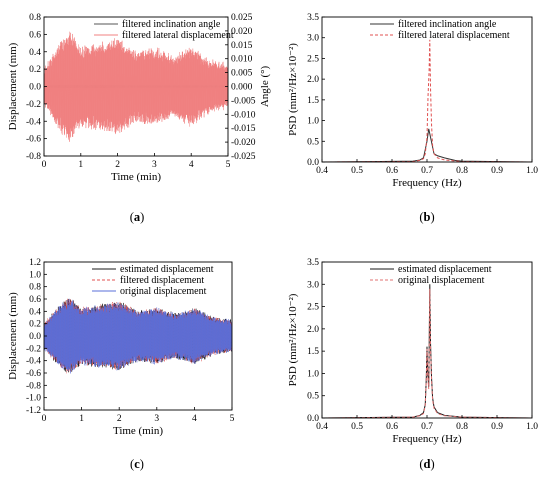 The width and height of the screenshot is (550, 488). What do you see at coordinates (33, 399) in the screenshot?
I see `y-tick-label: -1.0` at bounding box center [33, 399].